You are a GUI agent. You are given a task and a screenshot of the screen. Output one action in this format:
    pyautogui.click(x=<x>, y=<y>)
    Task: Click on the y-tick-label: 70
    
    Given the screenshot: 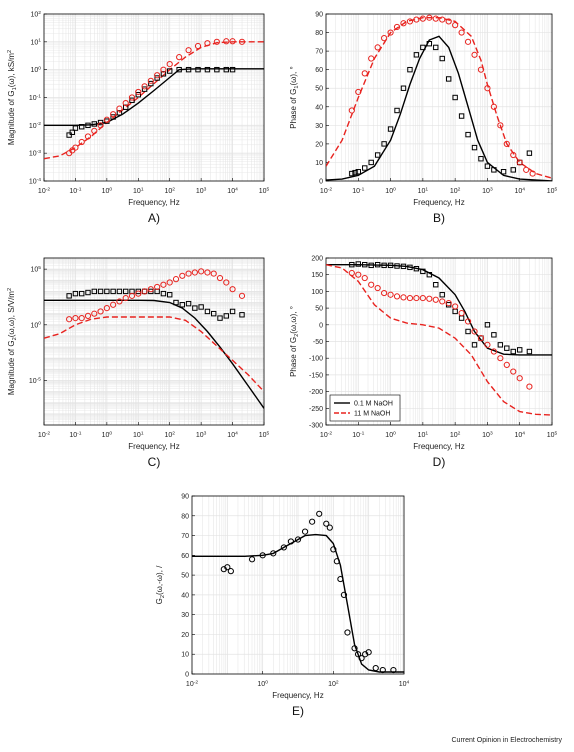 What is the action you would take?
    pyautogui.click(x=185, y=536)
    